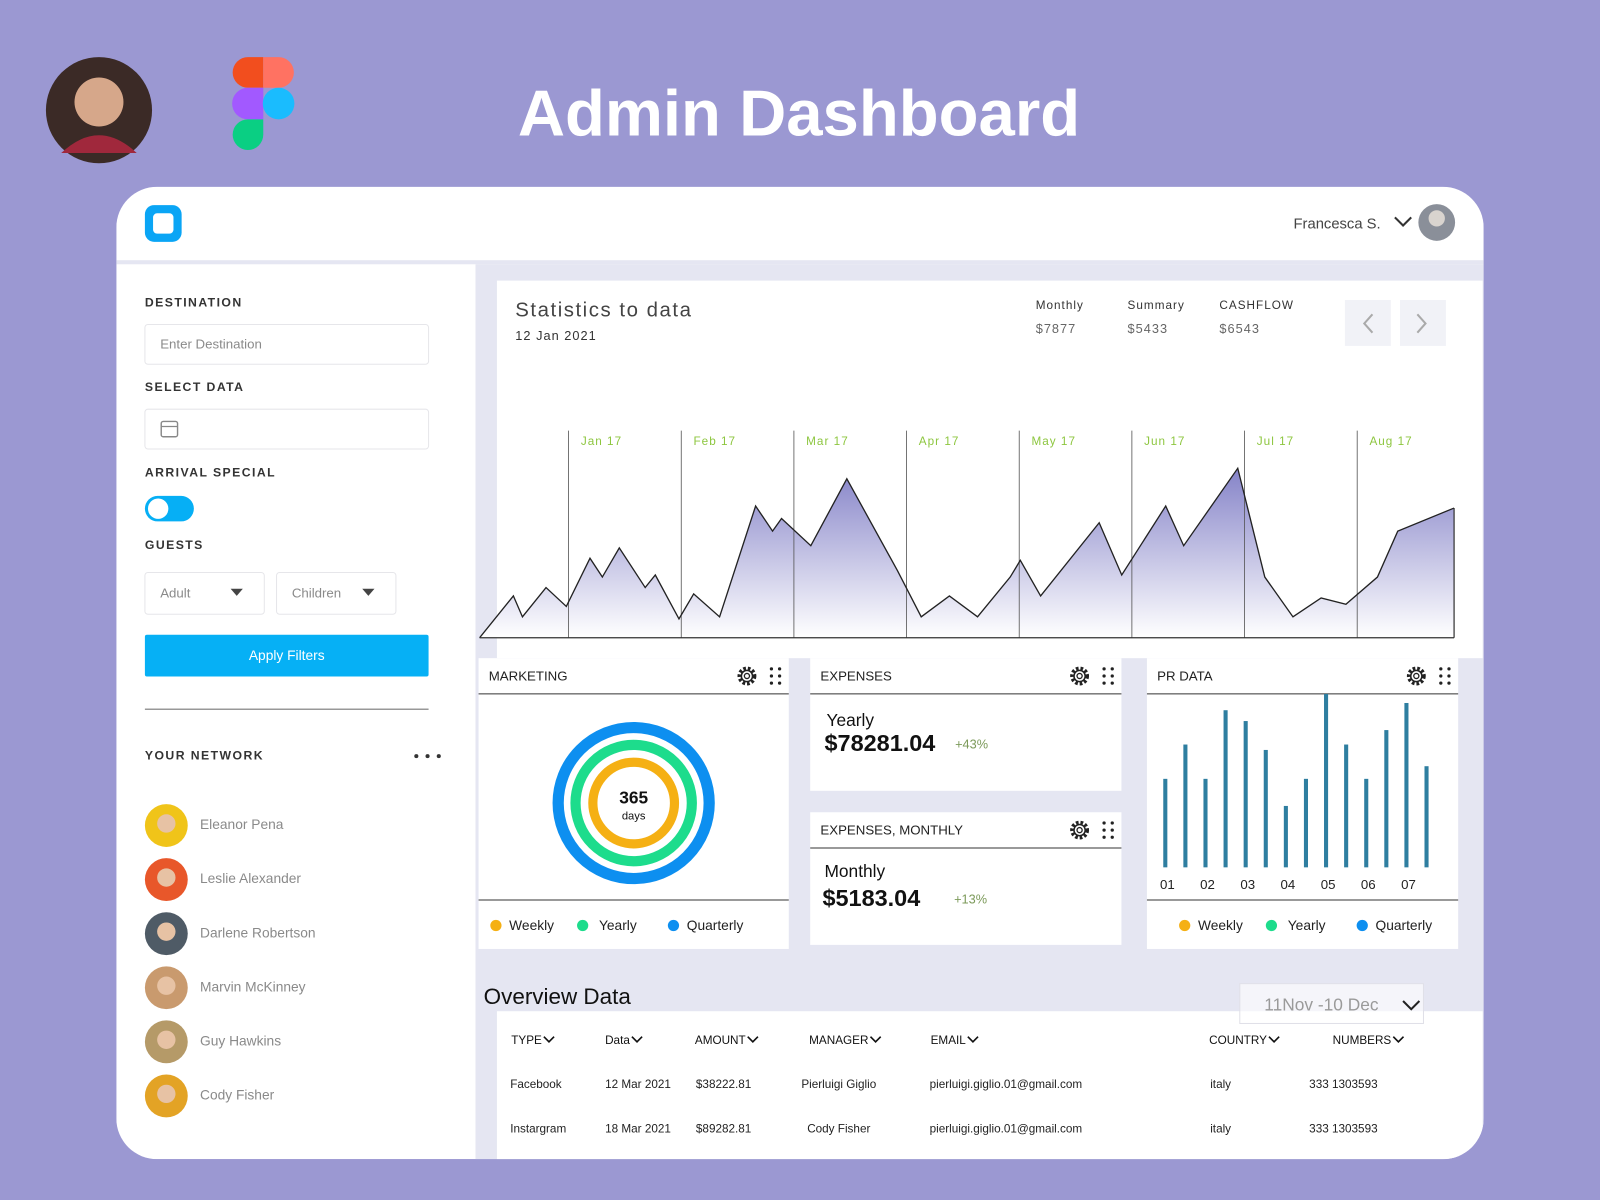 The image size is (1600, 1200). Describe the element at coordinates (1185, 676) in the screenshot. I see `widget-title: PR DATA` at that location.